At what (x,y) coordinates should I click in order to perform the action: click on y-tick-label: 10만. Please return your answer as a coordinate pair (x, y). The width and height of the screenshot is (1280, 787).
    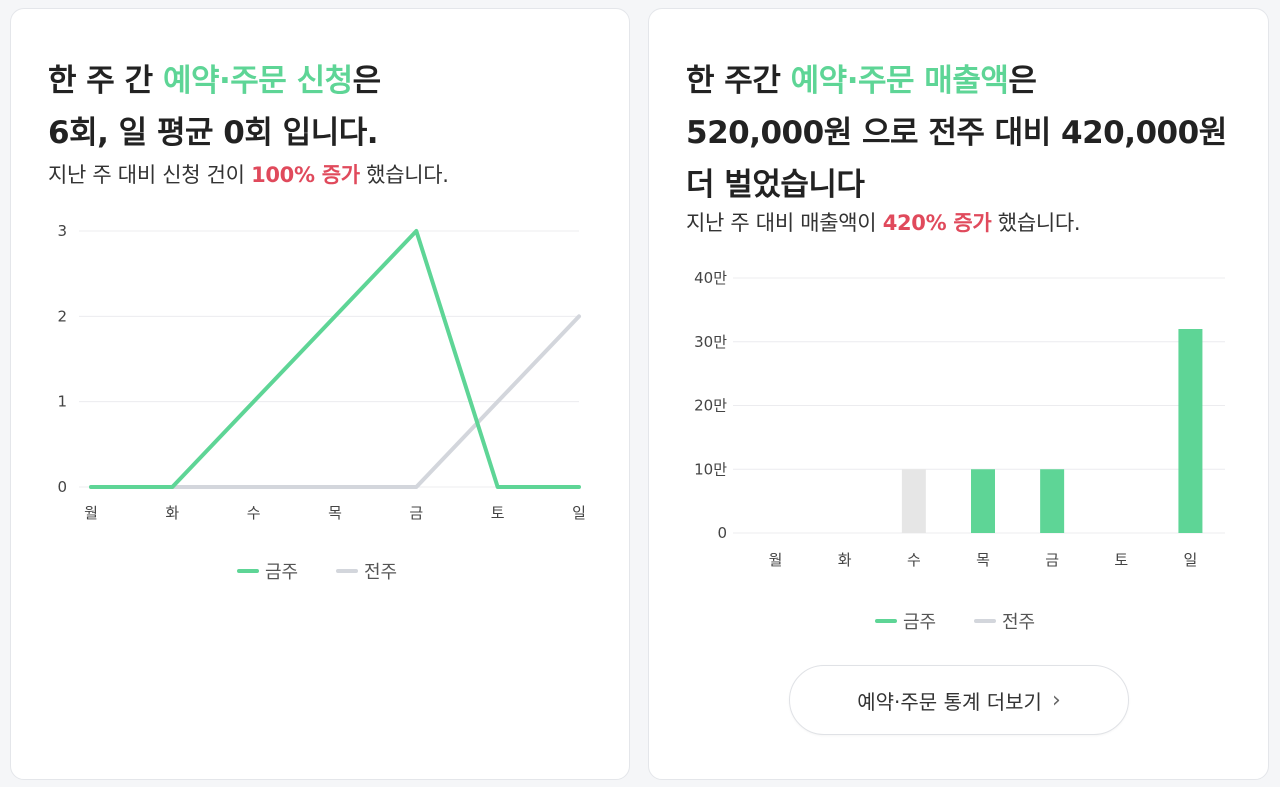
    Looking at the image, I should click on (710, 469).